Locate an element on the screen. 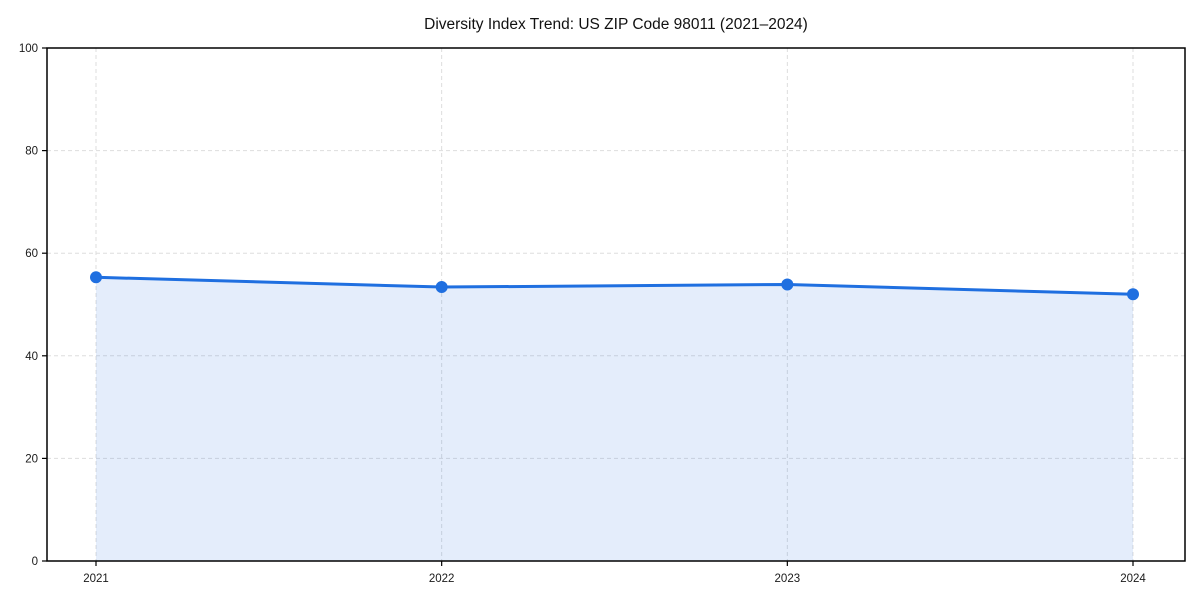 The width and height of the screenshot is (1200, 600). trend-line is located at coordinates (614, 285).